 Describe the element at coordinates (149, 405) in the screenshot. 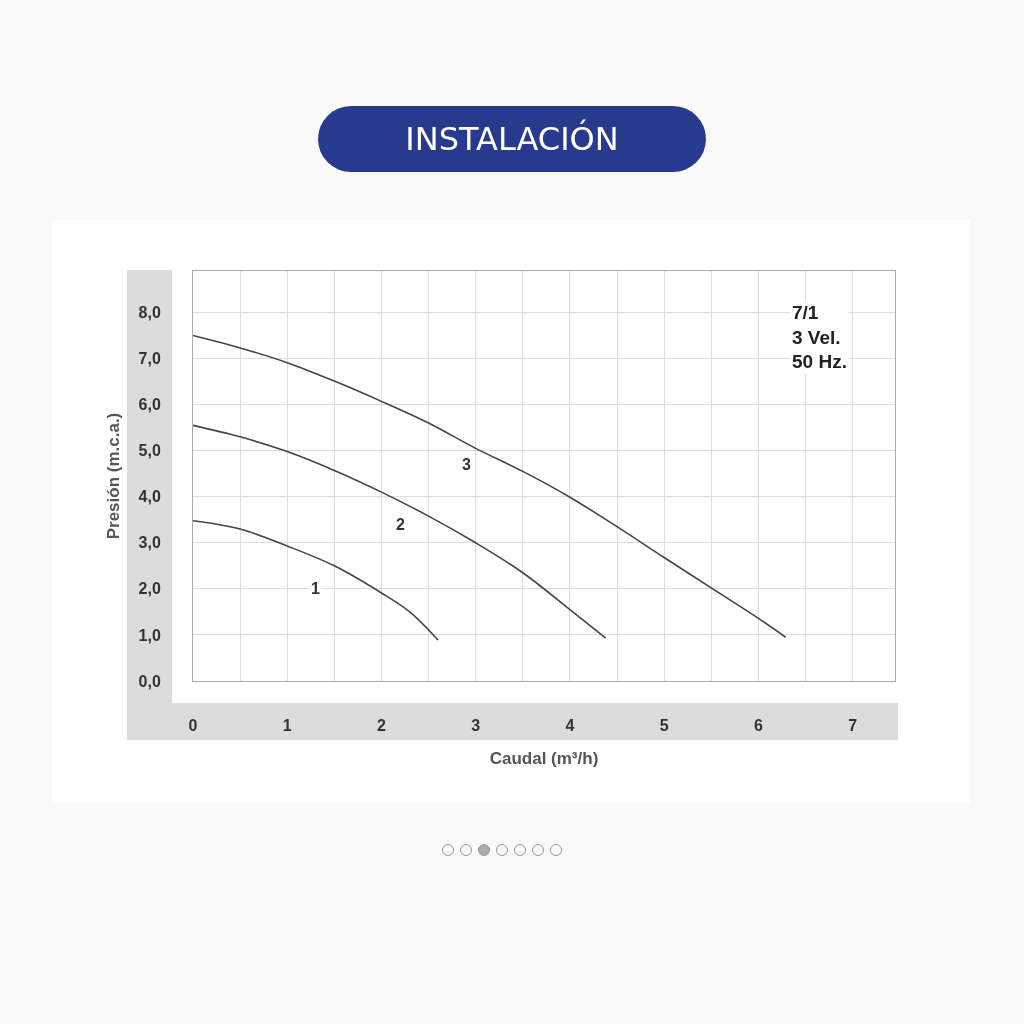

I see `y-tick-label: 6,0` at that location.